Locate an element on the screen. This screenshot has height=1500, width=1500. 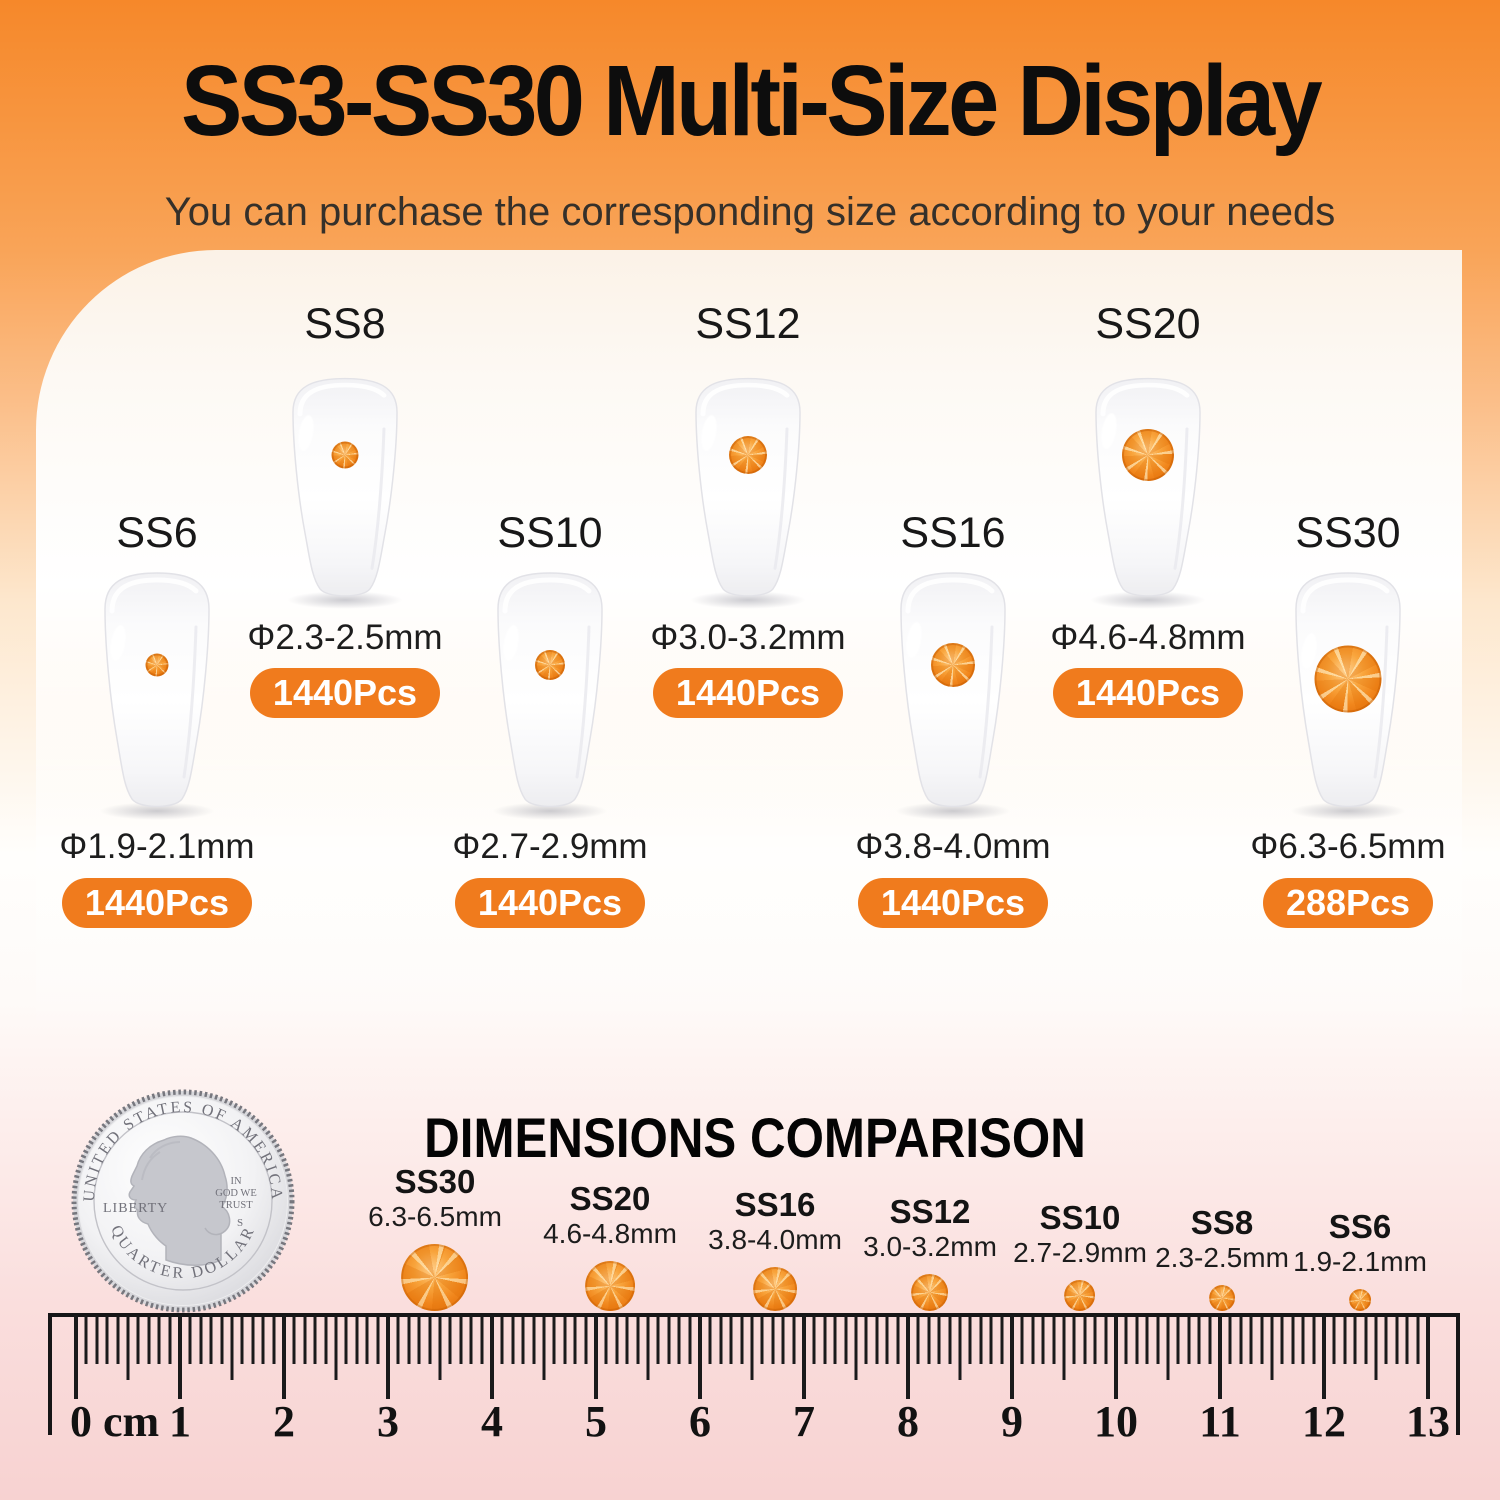
dot-group-ss6: SS6 1.9-2.1mm is located at coordinates (1360, 1259).